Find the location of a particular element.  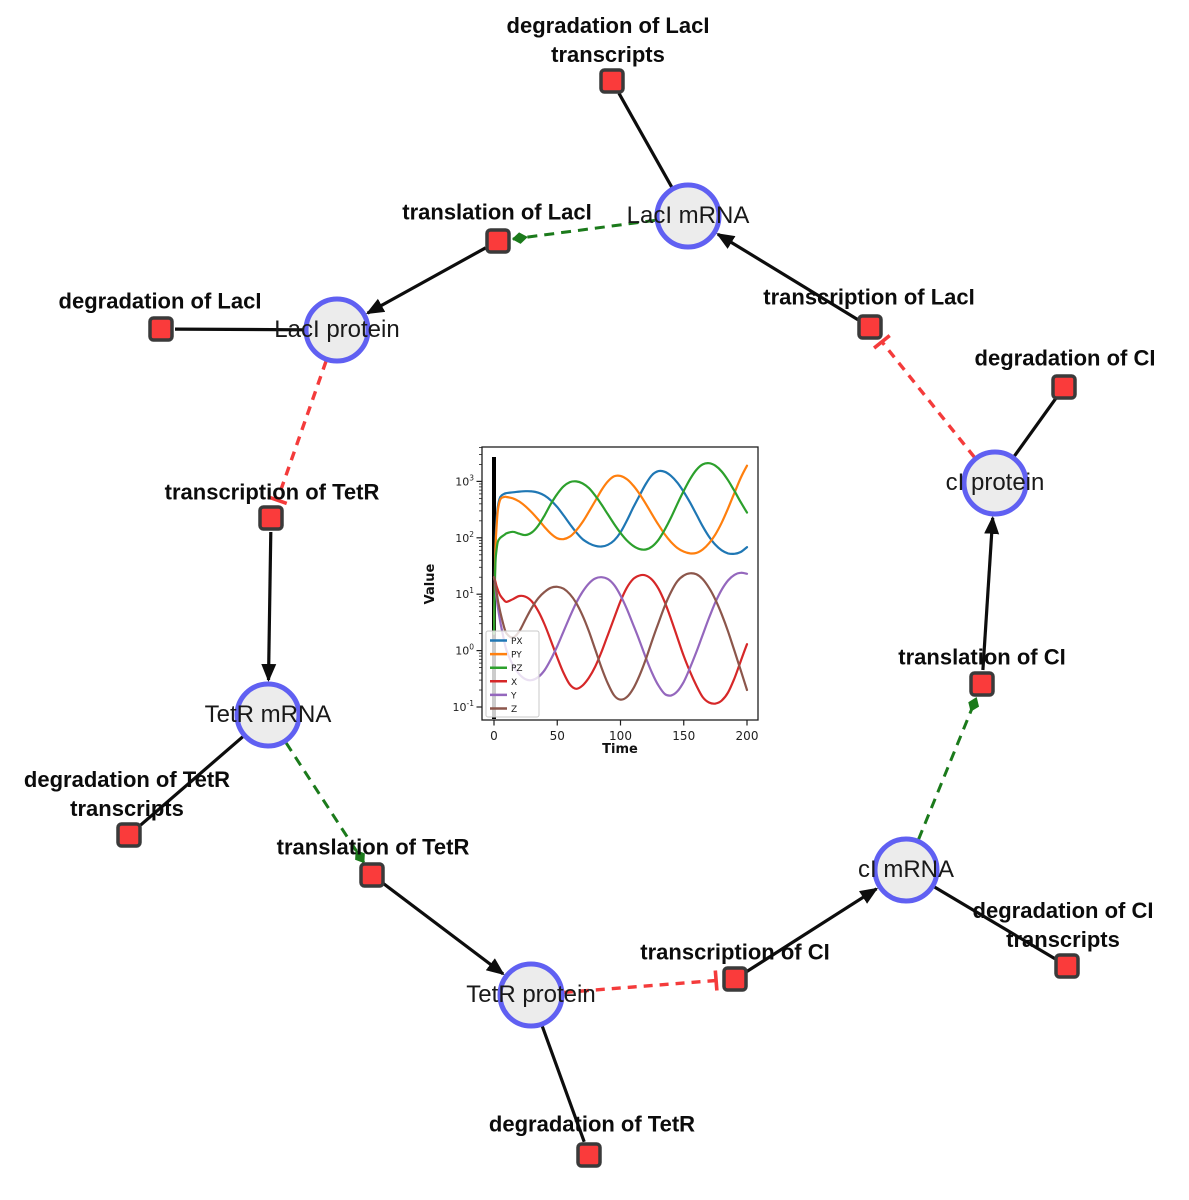

edge-inhibition-laci-protein-tx-tetr is located at coordinates (297, 433).